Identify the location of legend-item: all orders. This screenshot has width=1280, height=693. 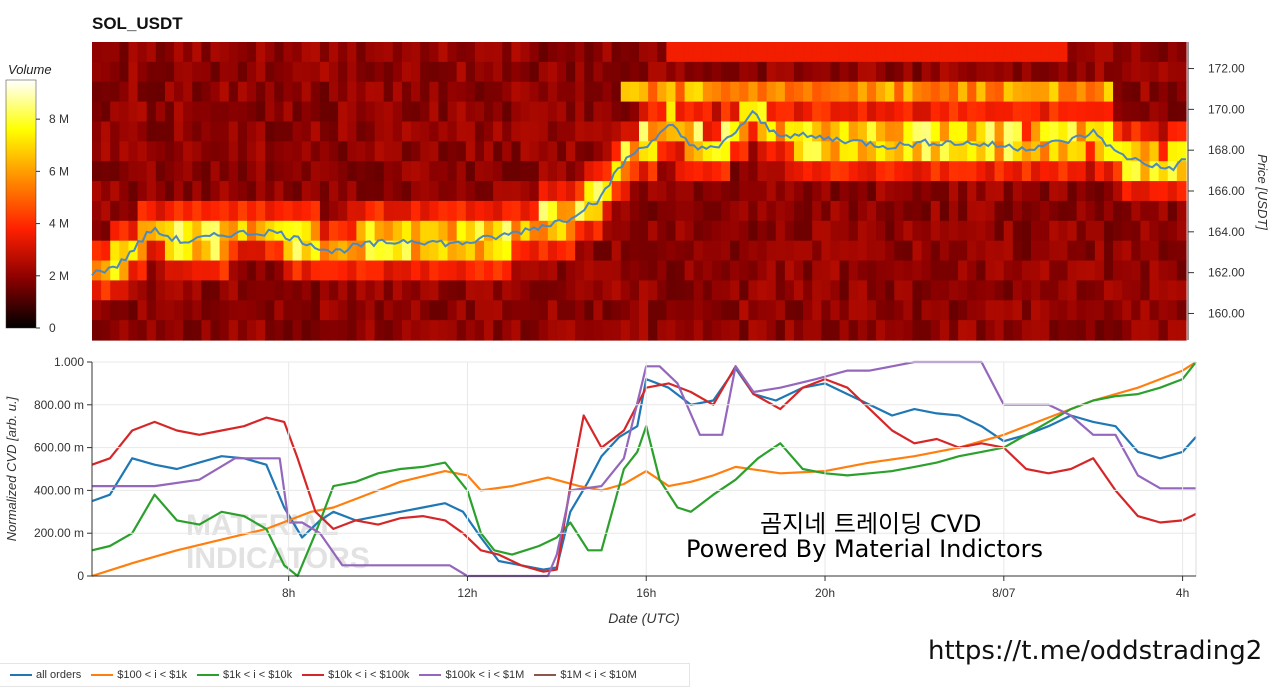
(45, 675).